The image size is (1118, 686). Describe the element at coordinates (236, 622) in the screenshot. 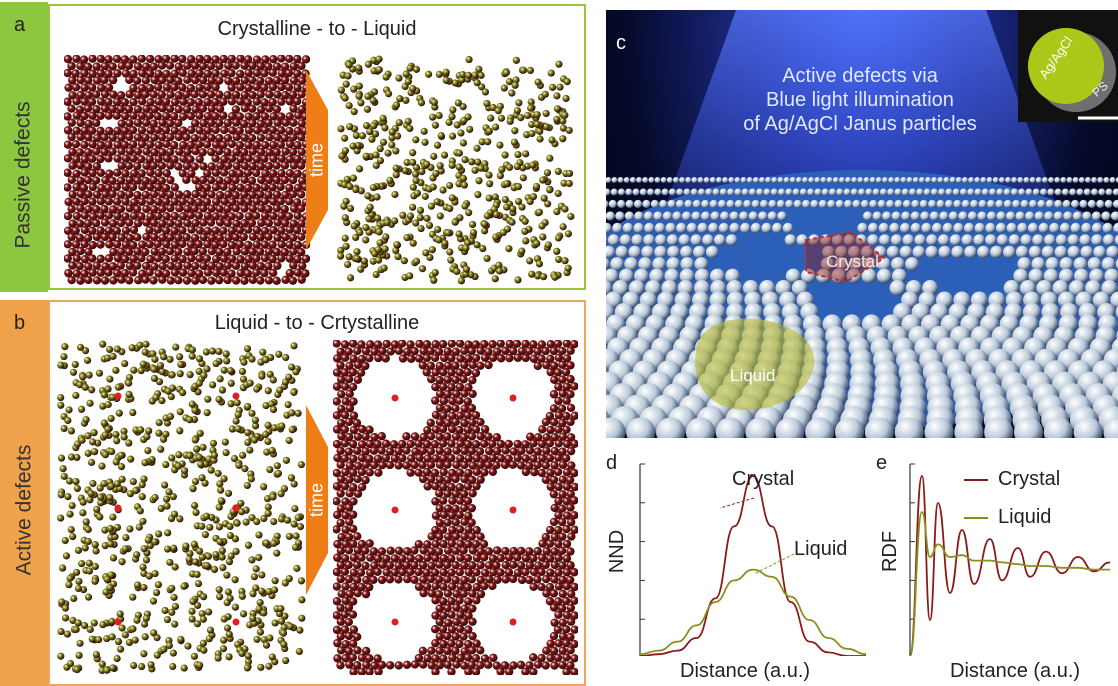

I see `active-defect` at that location.